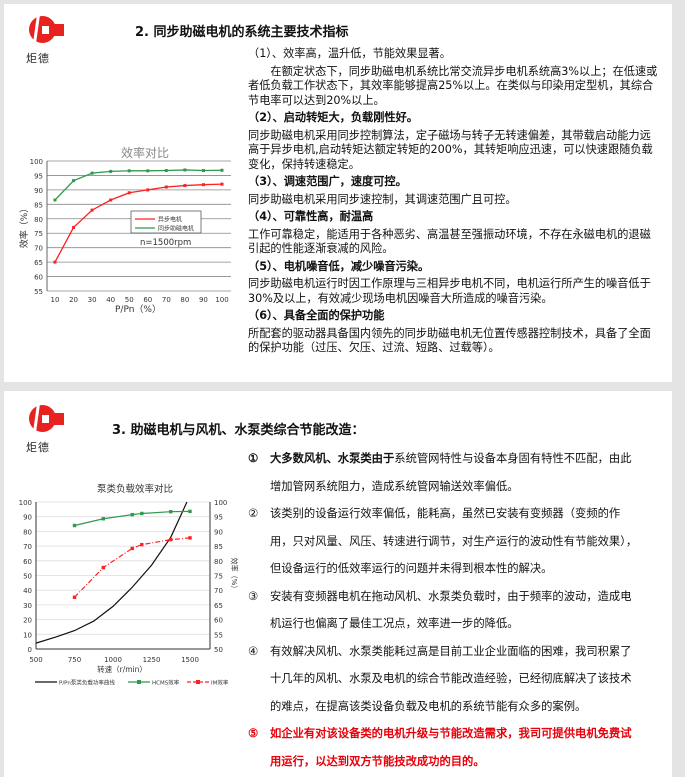  Describe the element at coordinates (253, 458) in the screenshot. I see `item-number: ①` at that location.